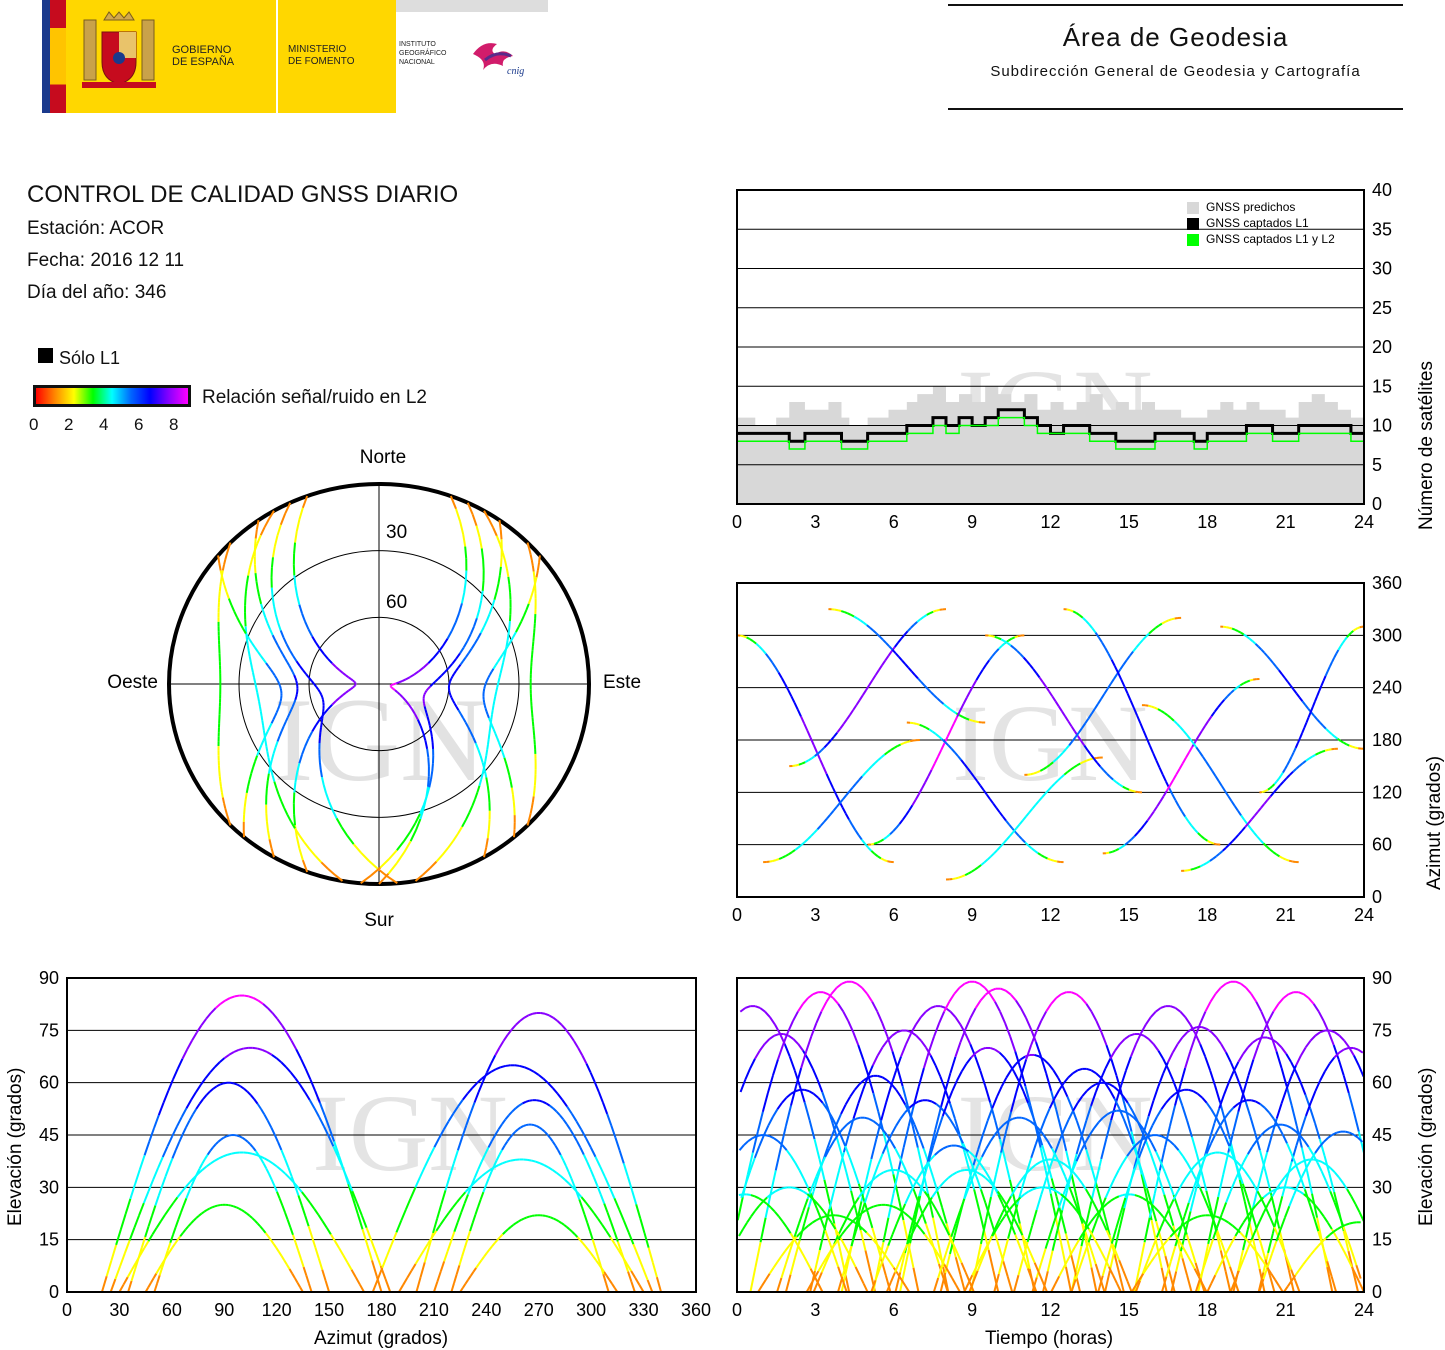 This screenshot has height=1350, width=1445. What do you see at coordinates (1155, 1213) in the screenshot?
I see `elevation-pass` at bounding box center [1155, 1213].